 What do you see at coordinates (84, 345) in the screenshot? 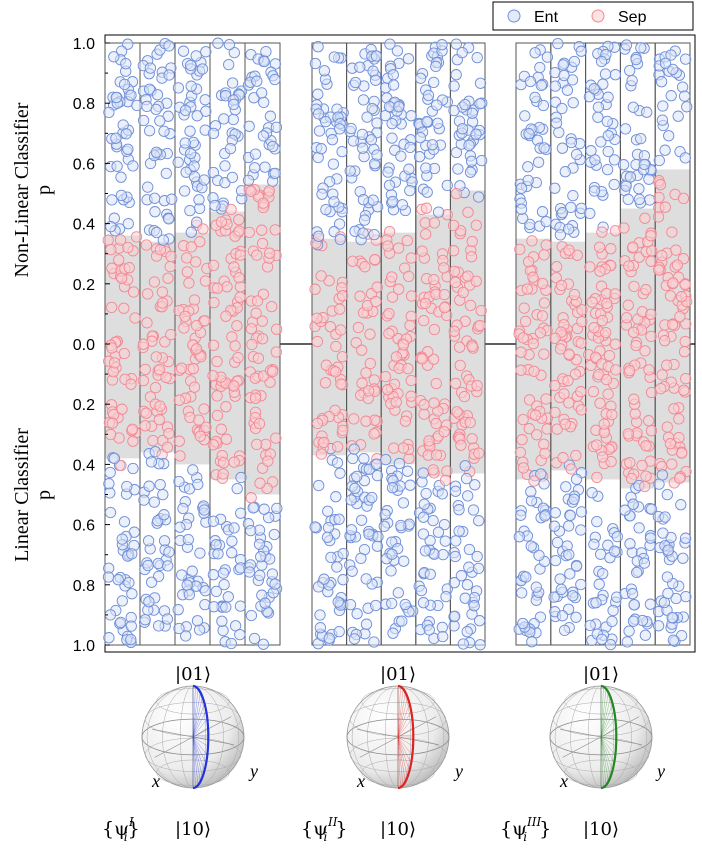
I see `y-tick-label: 0.0` at bounding box center [84, 345].